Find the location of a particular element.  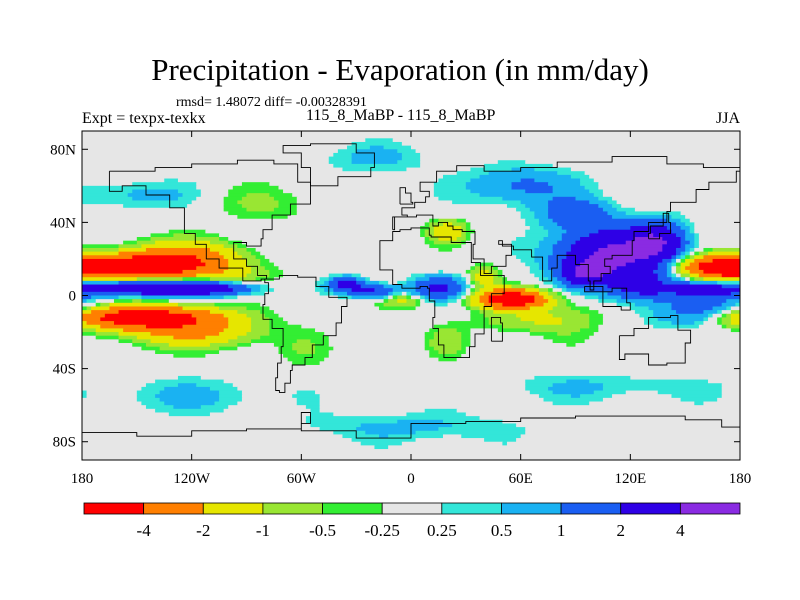

stats-line: rmsd= 1.48072 diff= -0.00328391 is located at coordinates (271, 102).